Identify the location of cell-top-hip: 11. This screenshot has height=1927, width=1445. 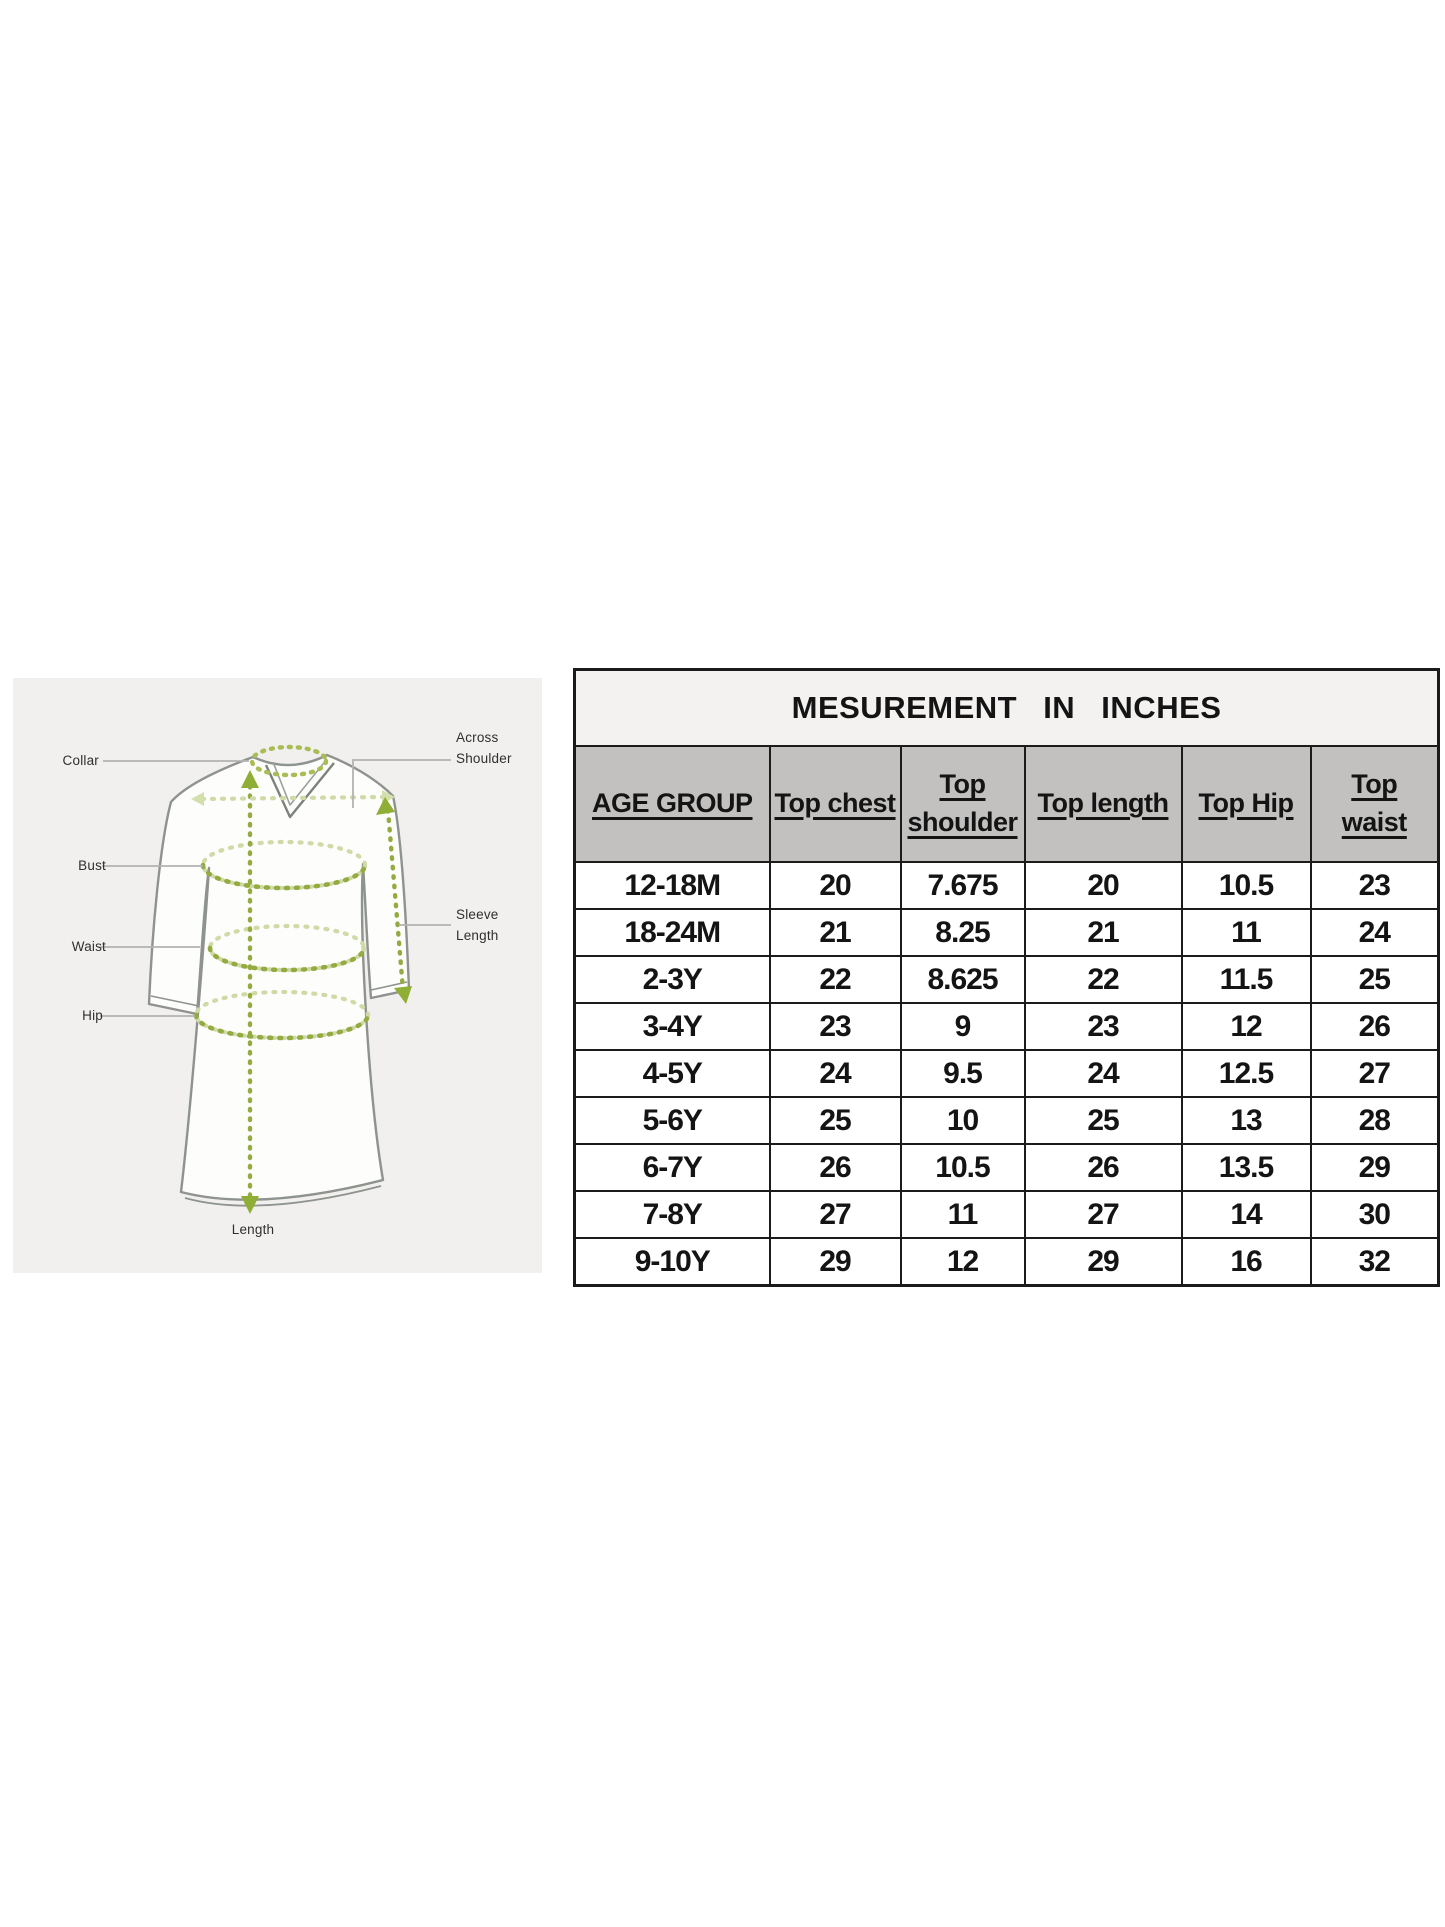
(1246, 932).